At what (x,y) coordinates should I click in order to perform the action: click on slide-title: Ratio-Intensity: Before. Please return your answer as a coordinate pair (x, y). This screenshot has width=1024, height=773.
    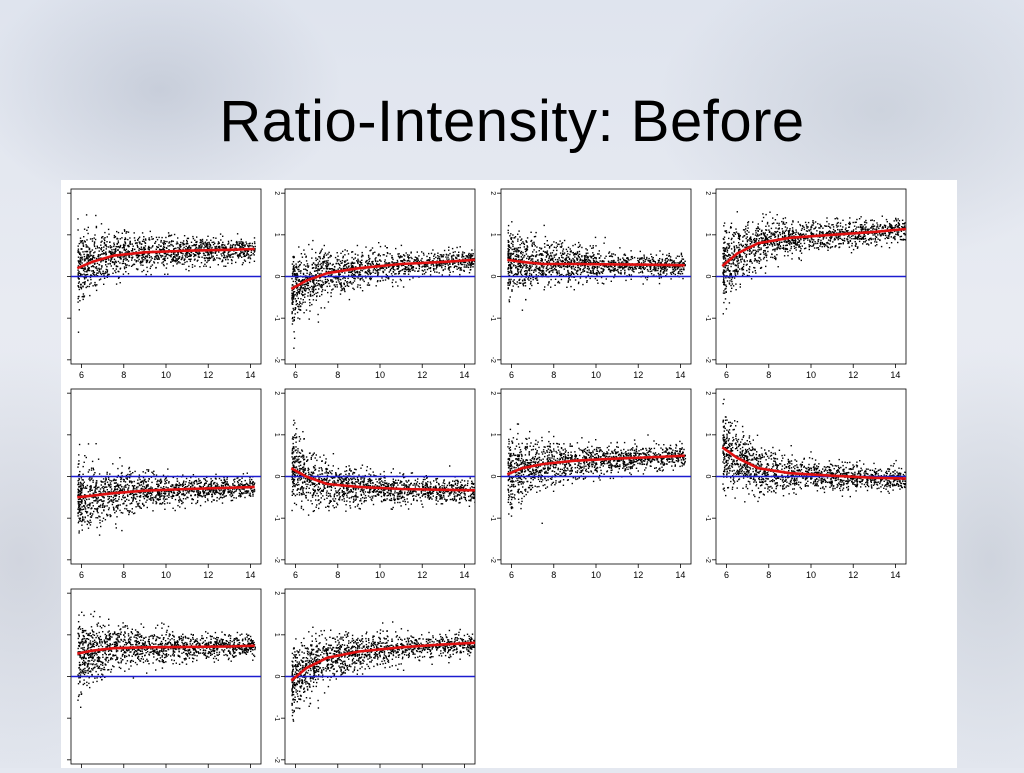
    Looking at the image, I should click on (512, 121).